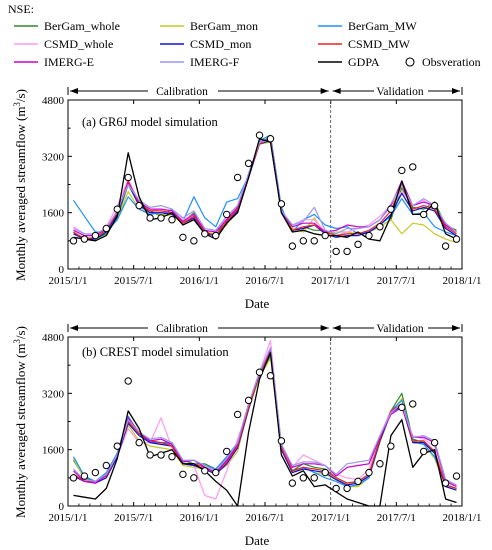 The image size is (492, 550). Describe the element at coordinates (21, 9) in the screenshot. I see `legend-title: NSE:` at that location.